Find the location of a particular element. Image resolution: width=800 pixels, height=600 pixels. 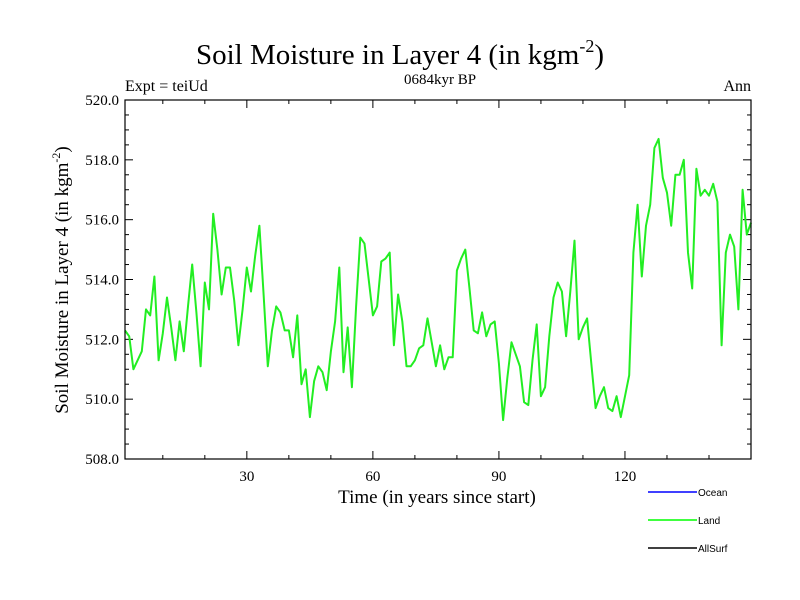

y-tick-label: 520.0 is located at coordinates (102, 101).